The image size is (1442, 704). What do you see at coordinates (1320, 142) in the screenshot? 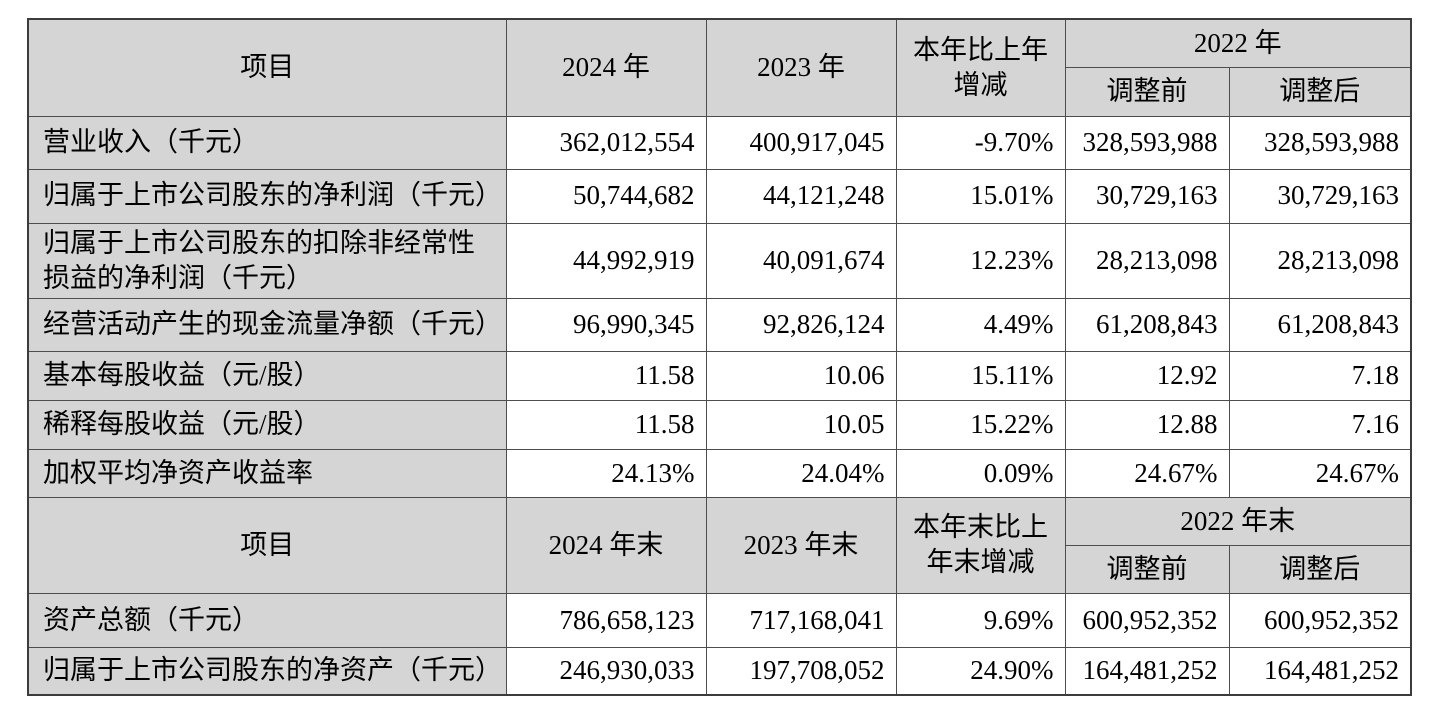
I see `value-2022-after: 328,593,988` at bounding box center [1320, 142].